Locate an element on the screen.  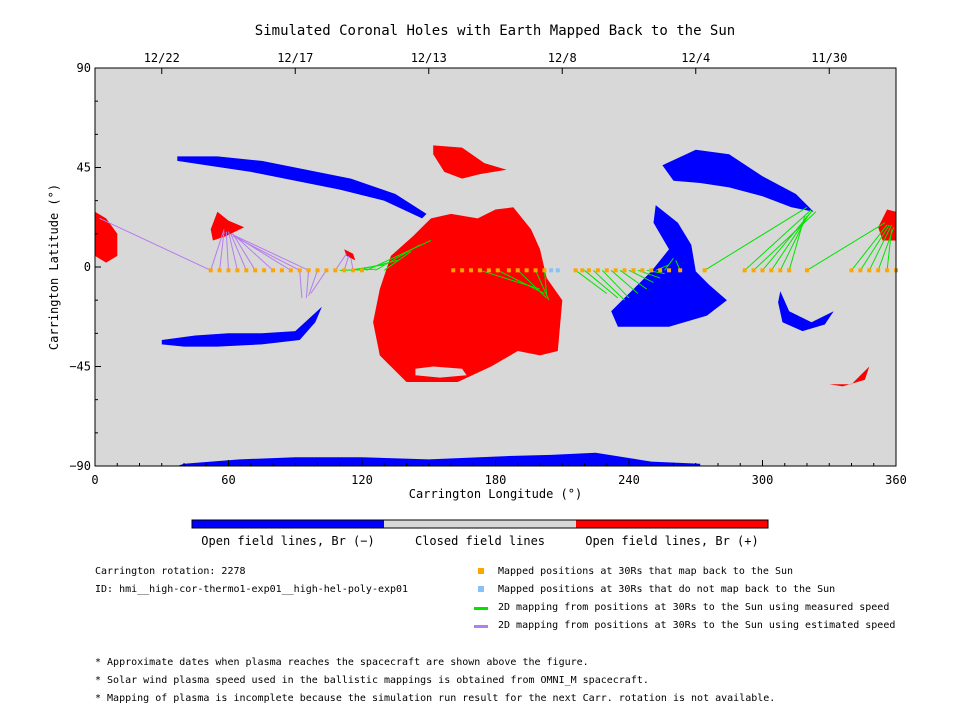
x-tick-label: 180 is located at coordinates (496, 480).